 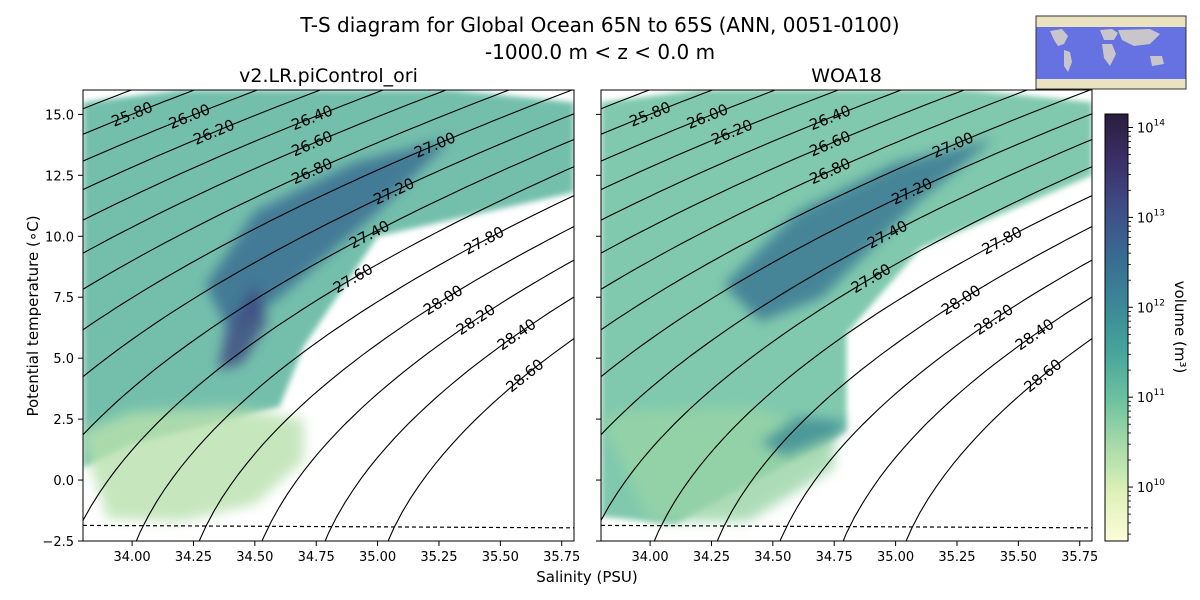 I want to click on y-tick-label: 5.0, so click(x=63, y=359).